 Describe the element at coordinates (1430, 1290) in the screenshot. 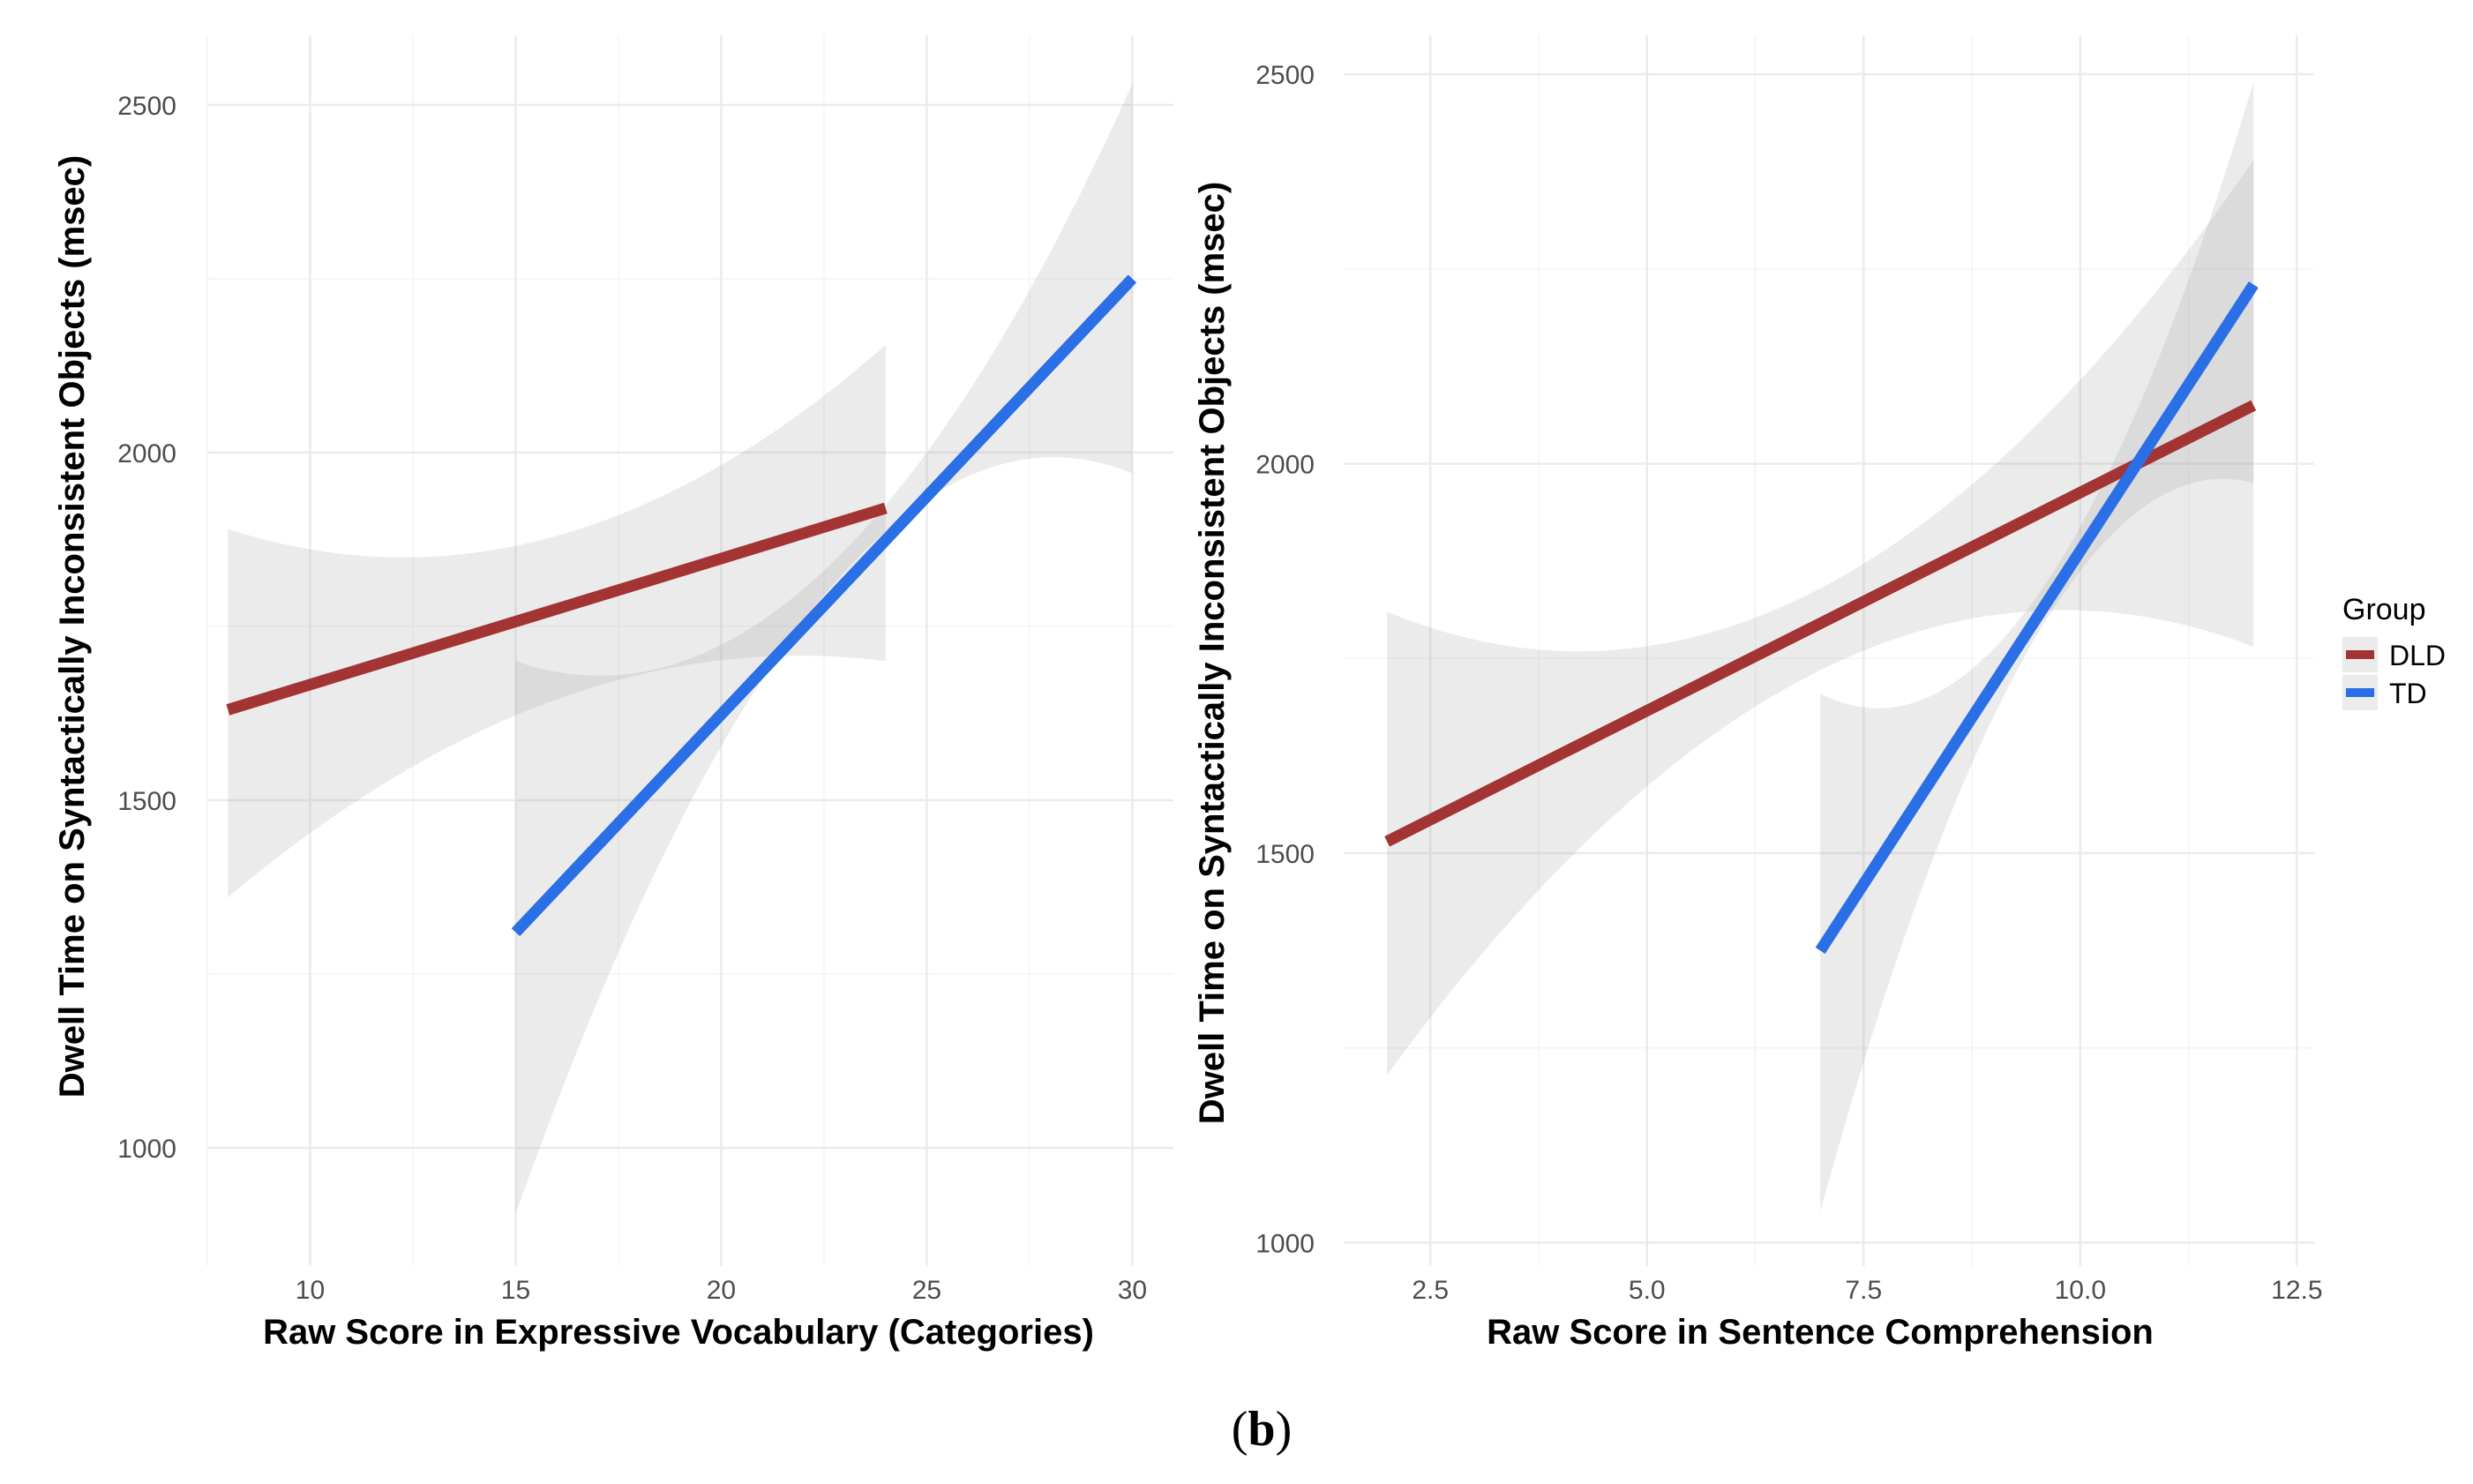

I see `x-tick-label: 2.5` at that location.